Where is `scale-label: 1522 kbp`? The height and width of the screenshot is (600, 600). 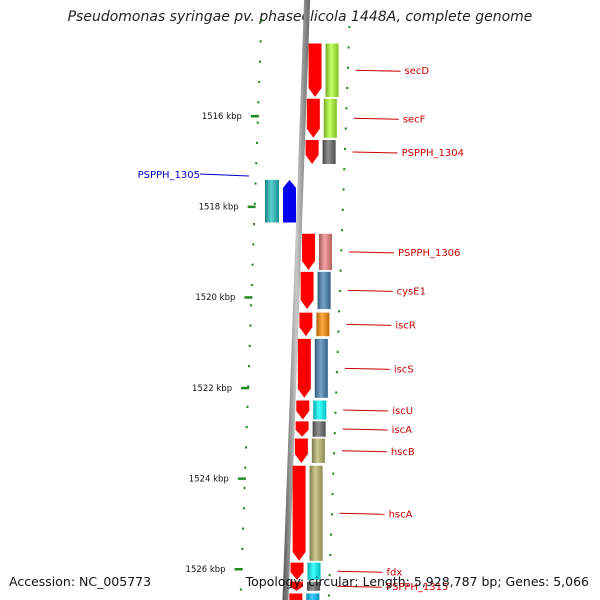
scale-label: 1522 kbp is located at coordinates (212, 389).